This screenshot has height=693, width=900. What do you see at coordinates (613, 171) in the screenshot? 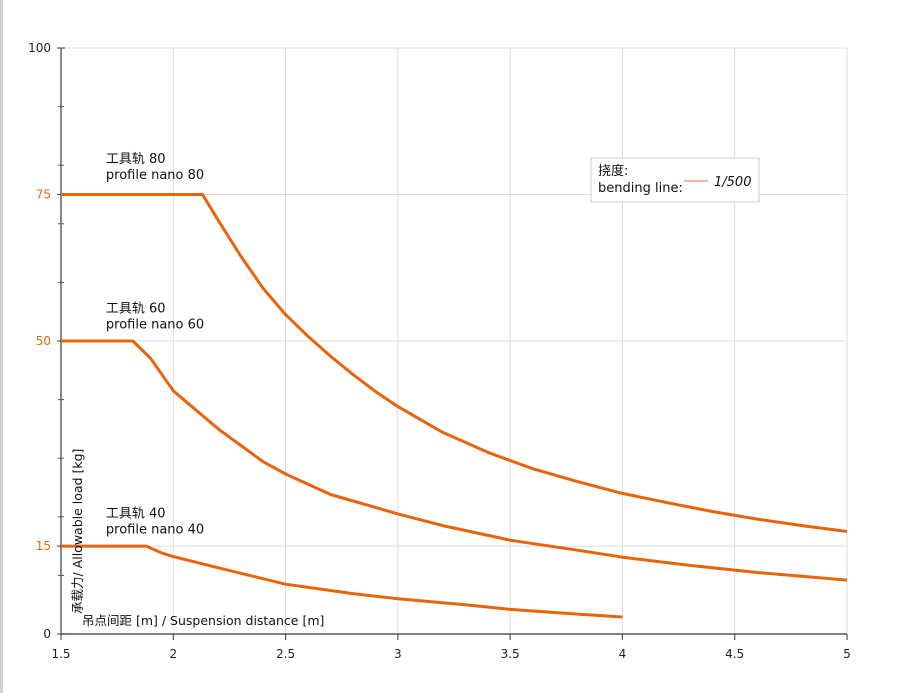
I see `legend-title: 挠度:` at bounding box center [613, 171].